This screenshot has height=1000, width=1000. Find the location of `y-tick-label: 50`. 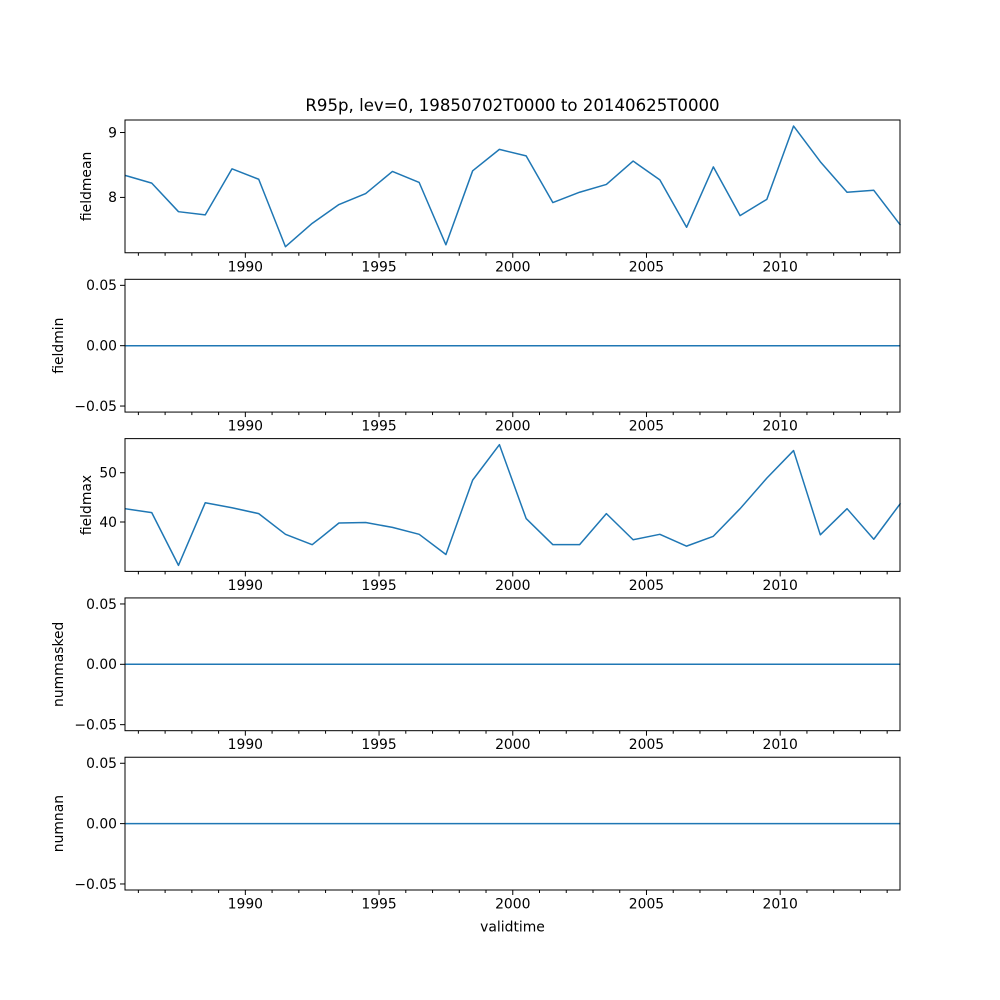

y-tick-label: 50 is located at coordinates (108, 474).